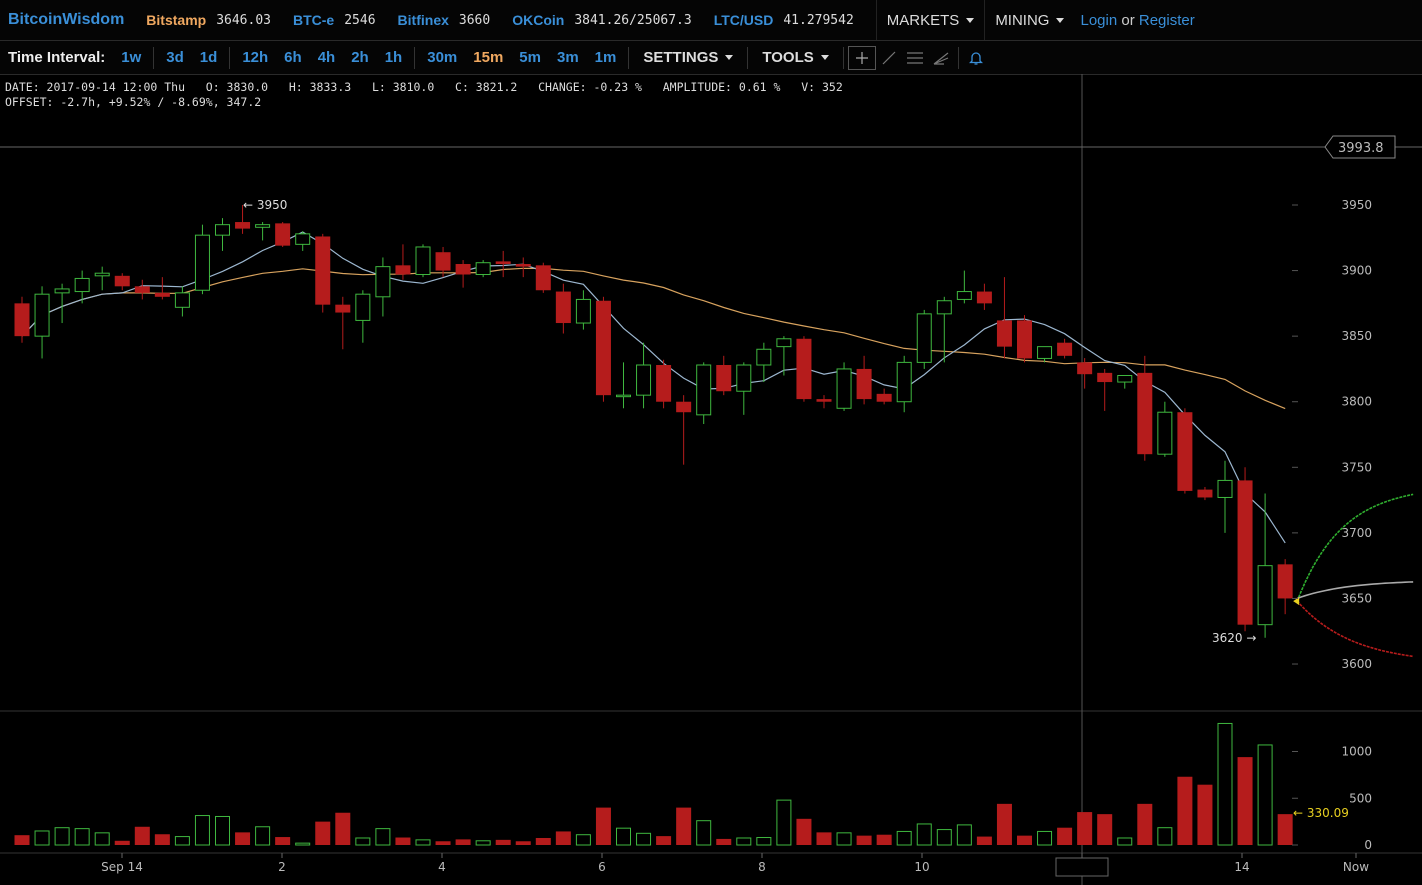 The width and height of the screenshot is (1422, 885). What do you see at coordinates (176, 20) in the screenshot?
I see `market-name: Bitstamp` at bounding box center [176, 20].